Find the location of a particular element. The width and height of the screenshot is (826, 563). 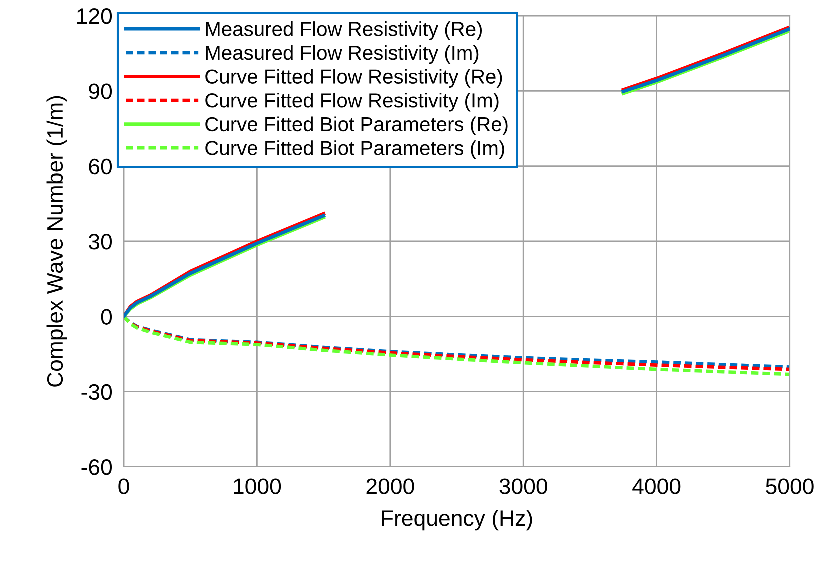

y-tick-label: 120 is located at coordinates (95, 16).